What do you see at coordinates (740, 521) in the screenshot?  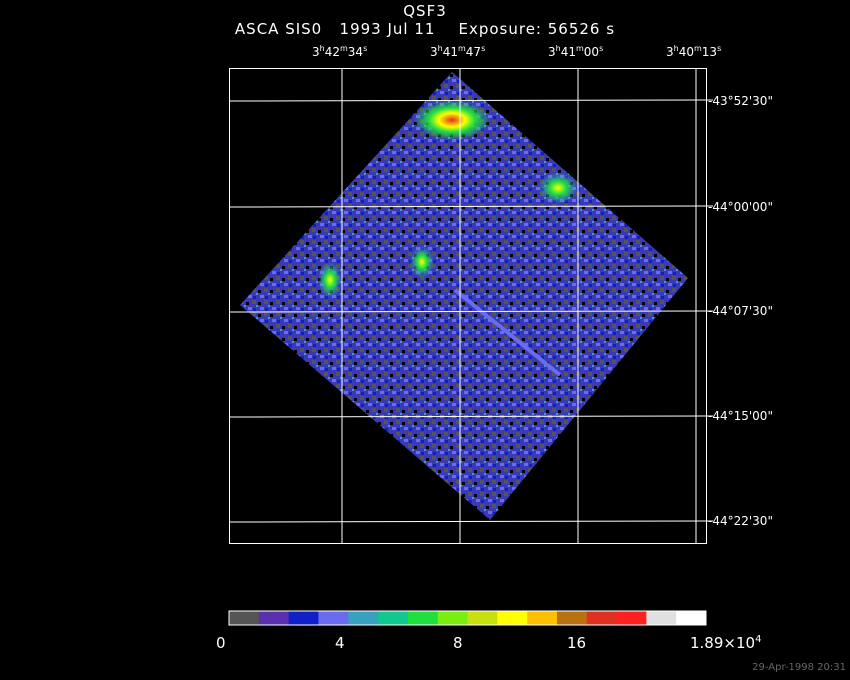 I see `dec-label-5: -44°22'30"` at bounding box center [740, 521].